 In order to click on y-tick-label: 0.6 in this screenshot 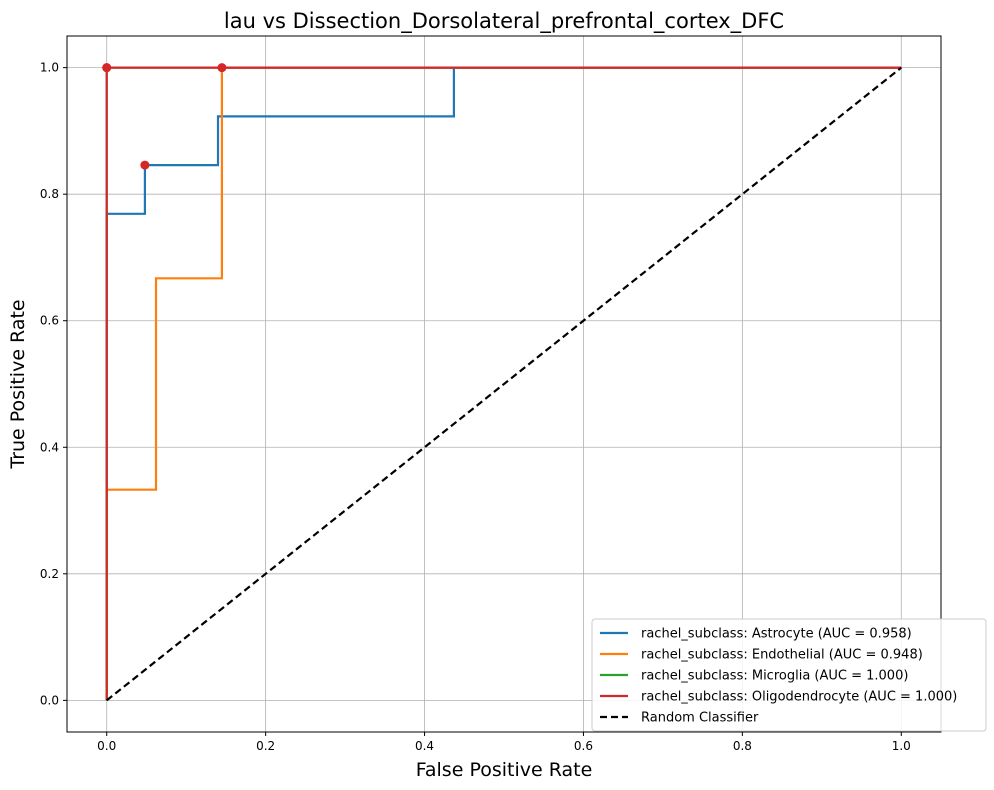, I will do `click(49, 321)`.